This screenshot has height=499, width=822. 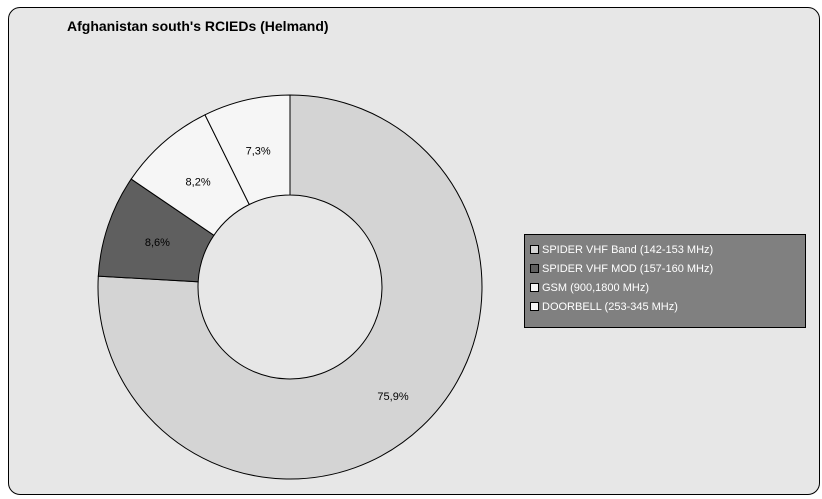 I want to click on legend-item: SPIDER VHF Band (142-153 MHz), so click(x=667, y=249).